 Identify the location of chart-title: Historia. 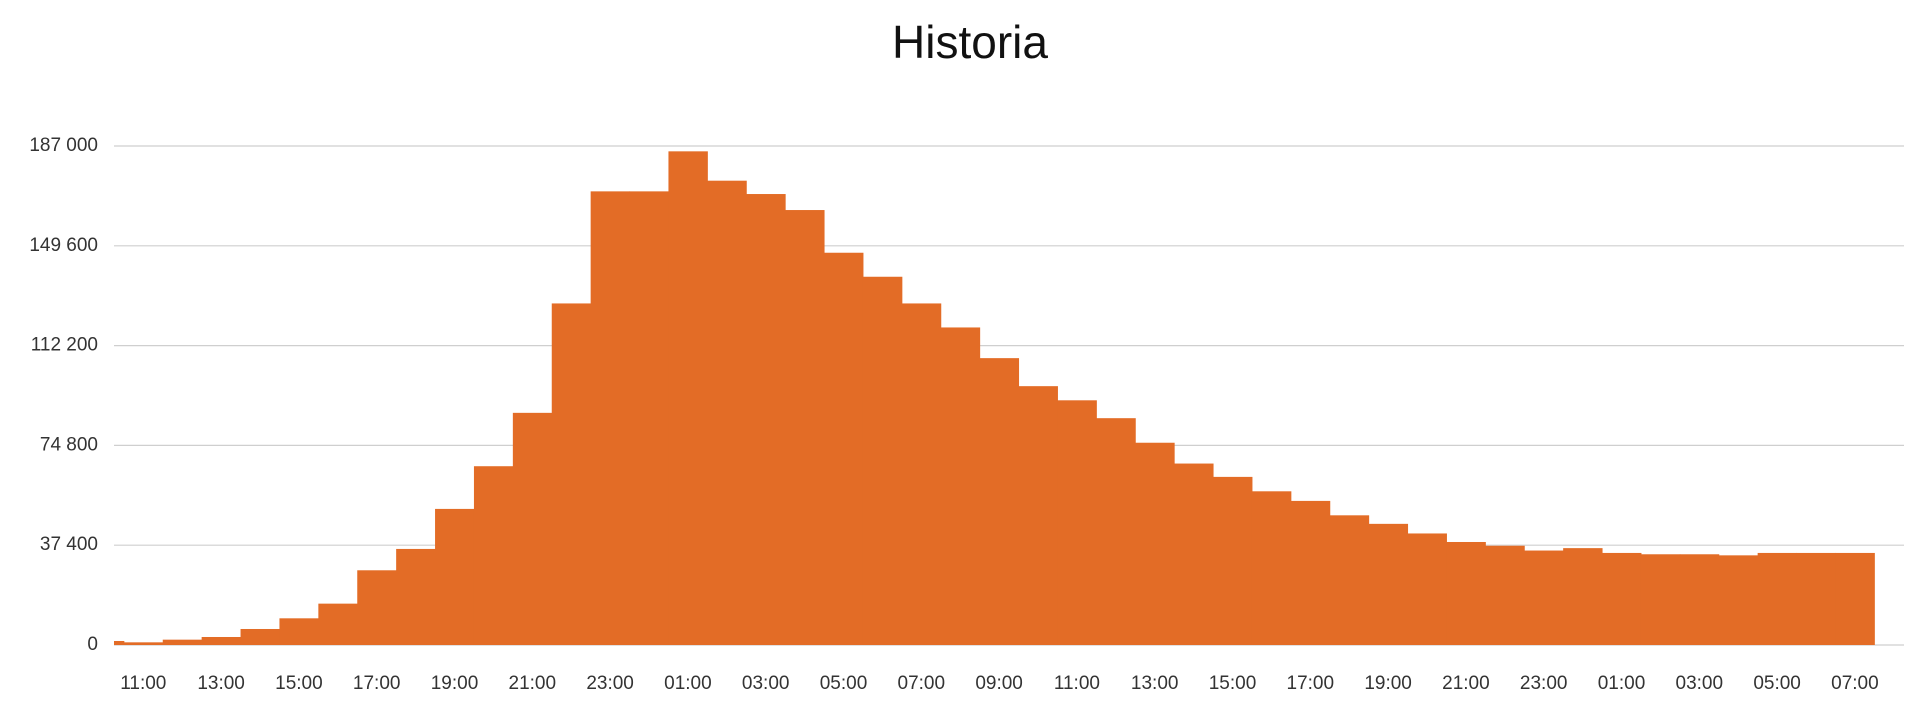
(970, 42).